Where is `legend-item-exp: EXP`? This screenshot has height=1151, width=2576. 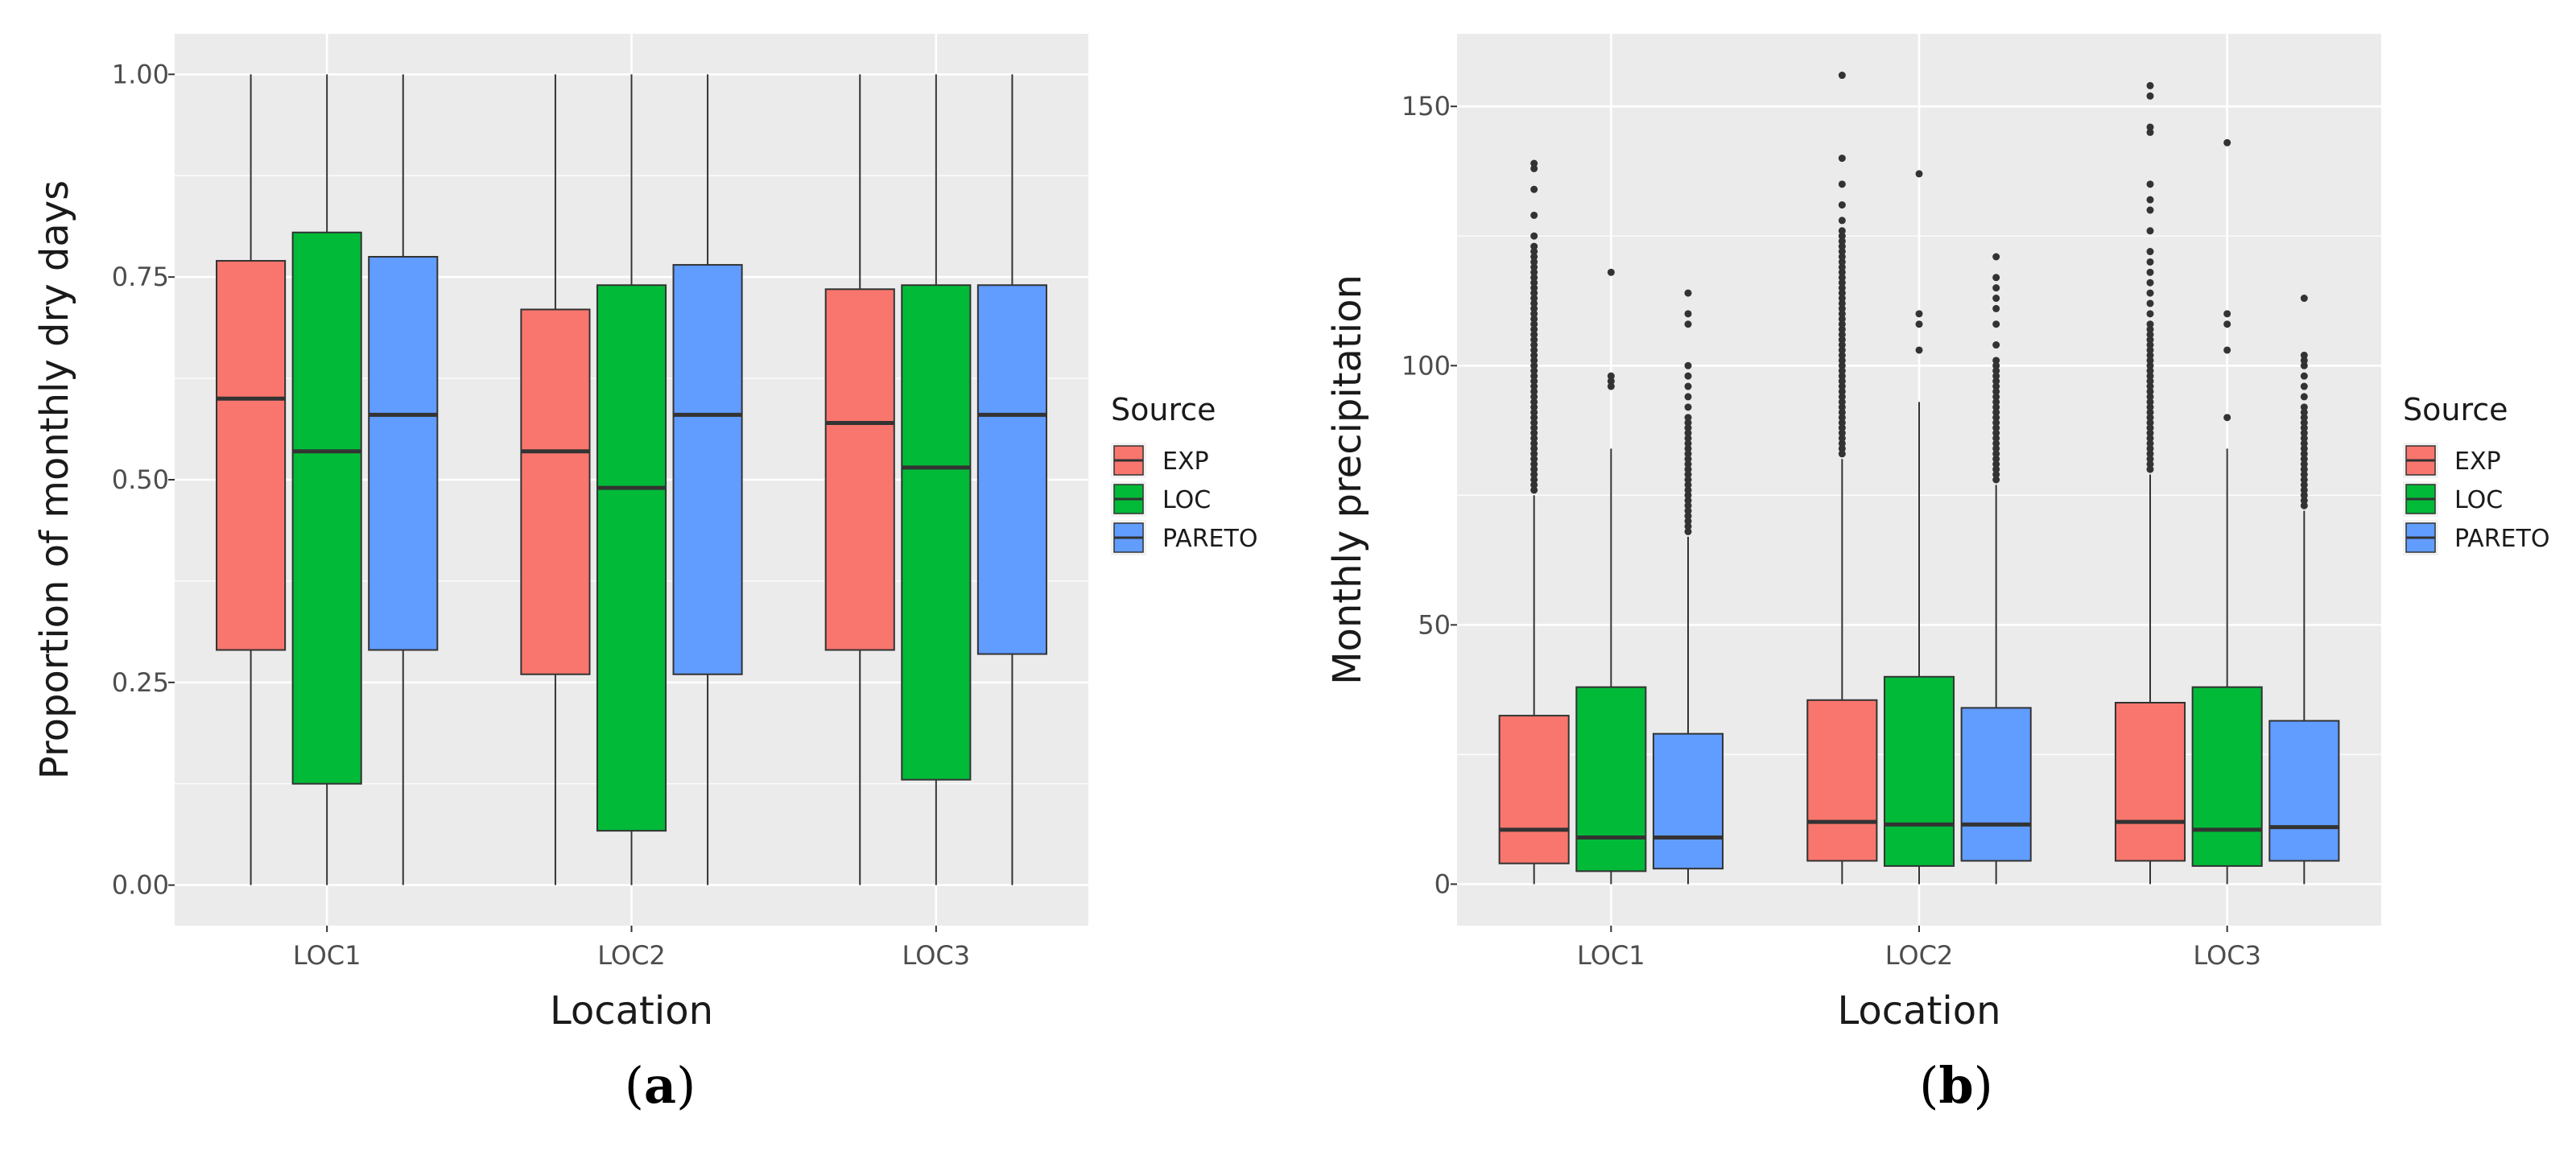
legend-item-exp: EXP is located at coordinates (2452, 460).